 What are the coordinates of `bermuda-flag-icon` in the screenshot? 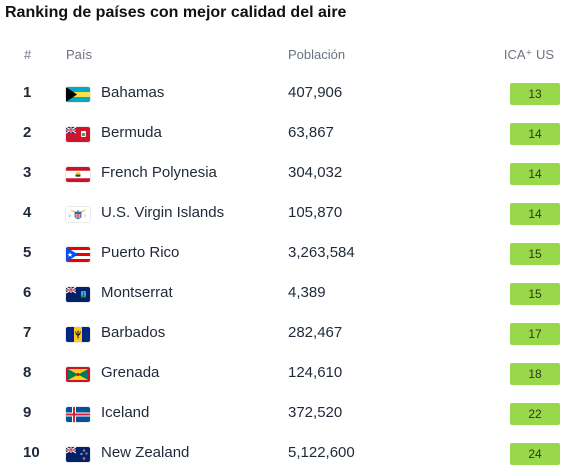 It's located at (78, 134).